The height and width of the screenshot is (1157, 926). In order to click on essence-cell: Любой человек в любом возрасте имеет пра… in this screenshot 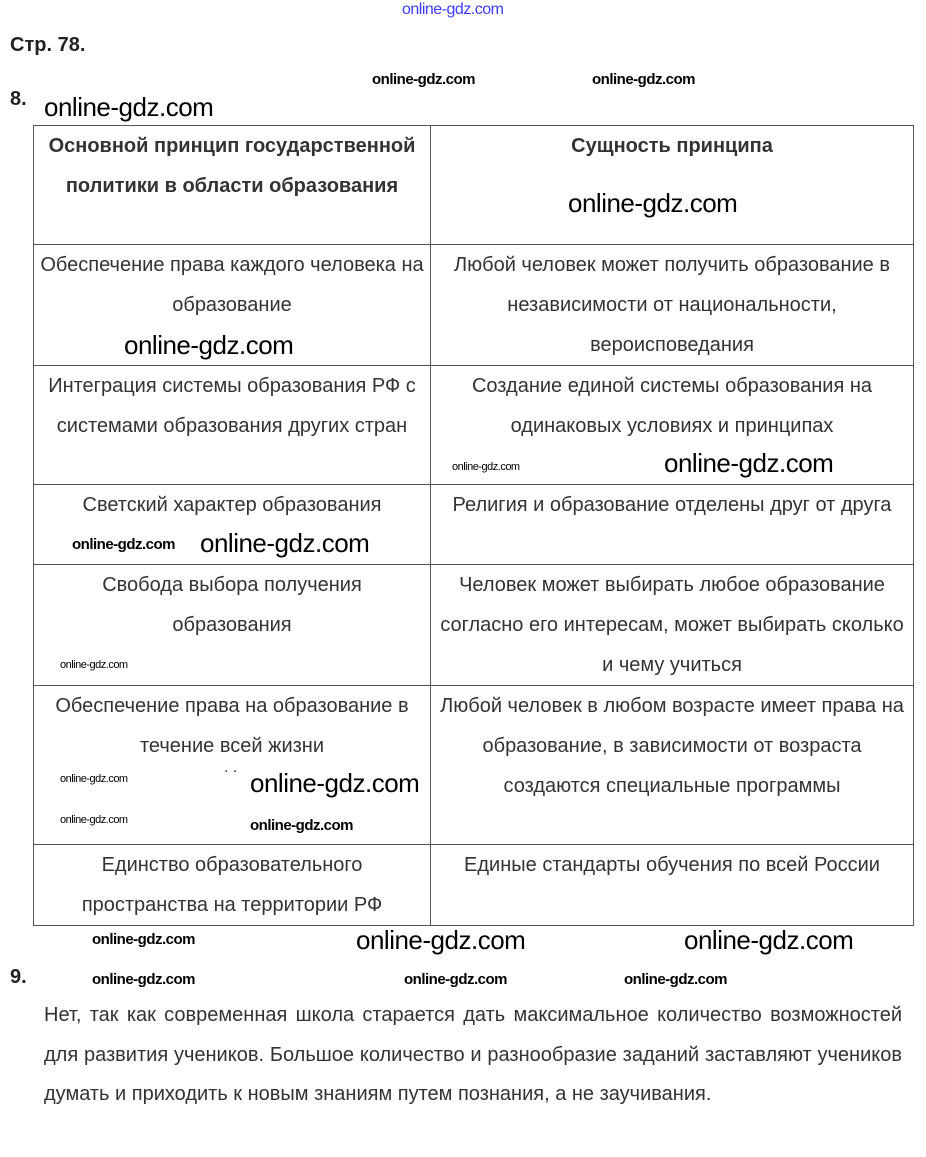, I will do `click(672, 765)`.